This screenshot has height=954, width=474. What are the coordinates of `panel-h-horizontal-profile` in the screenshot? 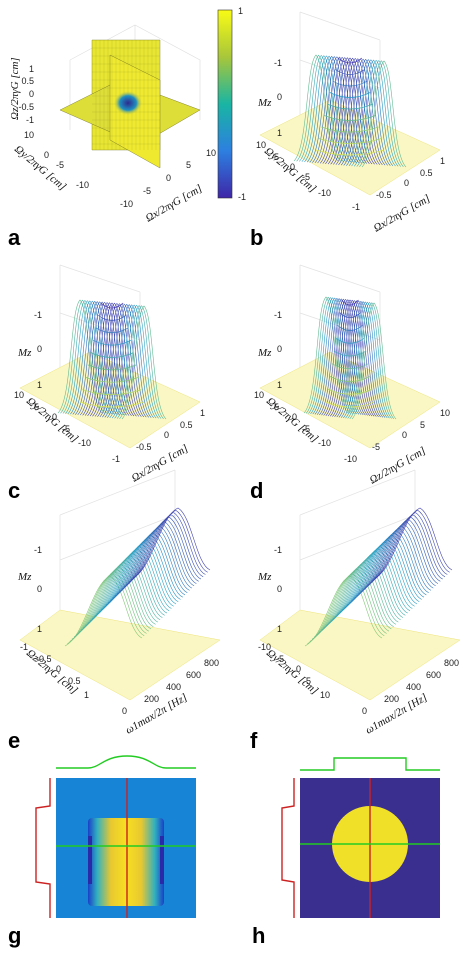 It's located at (370, 764).